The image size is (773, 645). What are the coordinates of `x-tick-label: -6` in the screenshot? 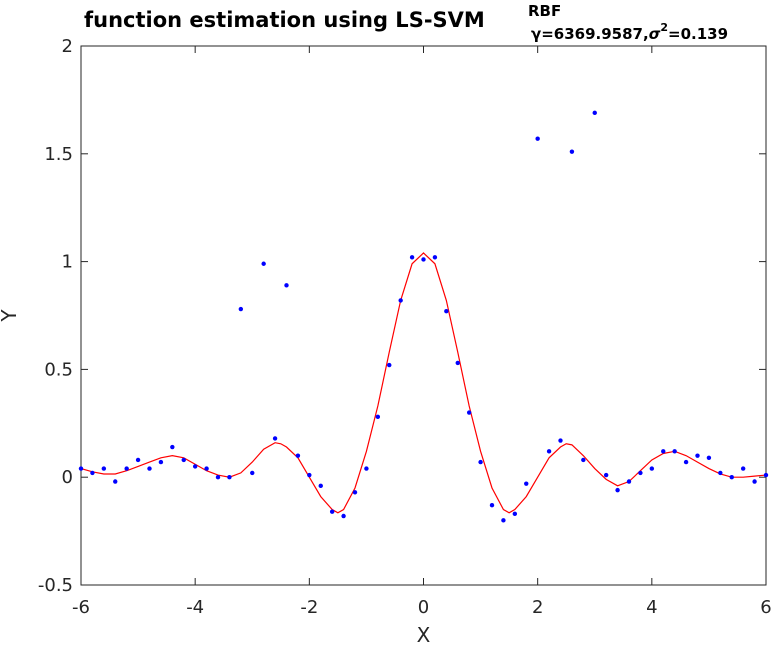 It's located at (81, 607).